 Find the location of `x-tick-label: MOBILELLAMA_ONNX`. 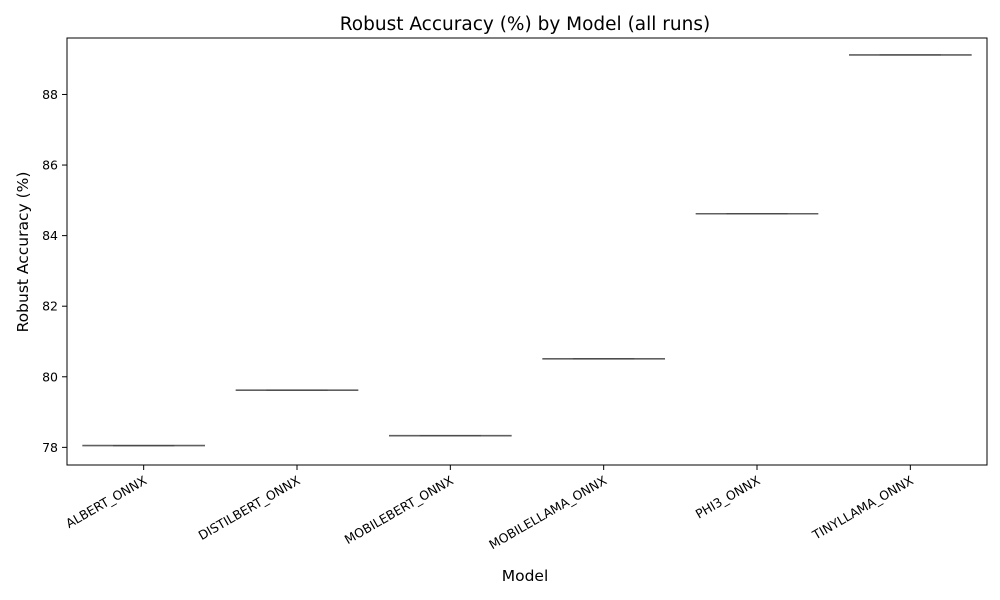

x-tick-label: MOBILELLAMA_ONNX is located at coordinates (547, 512).